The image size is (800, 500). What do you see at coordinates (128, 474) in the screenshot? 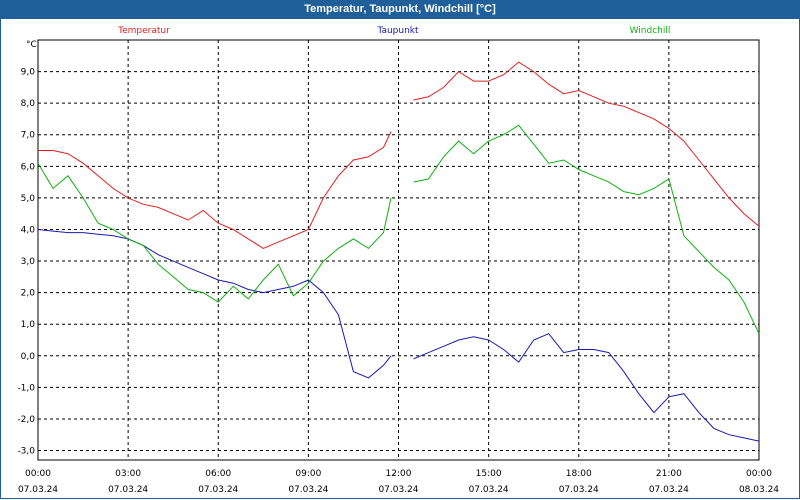
I see `x-tick-time: 03:00` at bounding box center [128, 474].